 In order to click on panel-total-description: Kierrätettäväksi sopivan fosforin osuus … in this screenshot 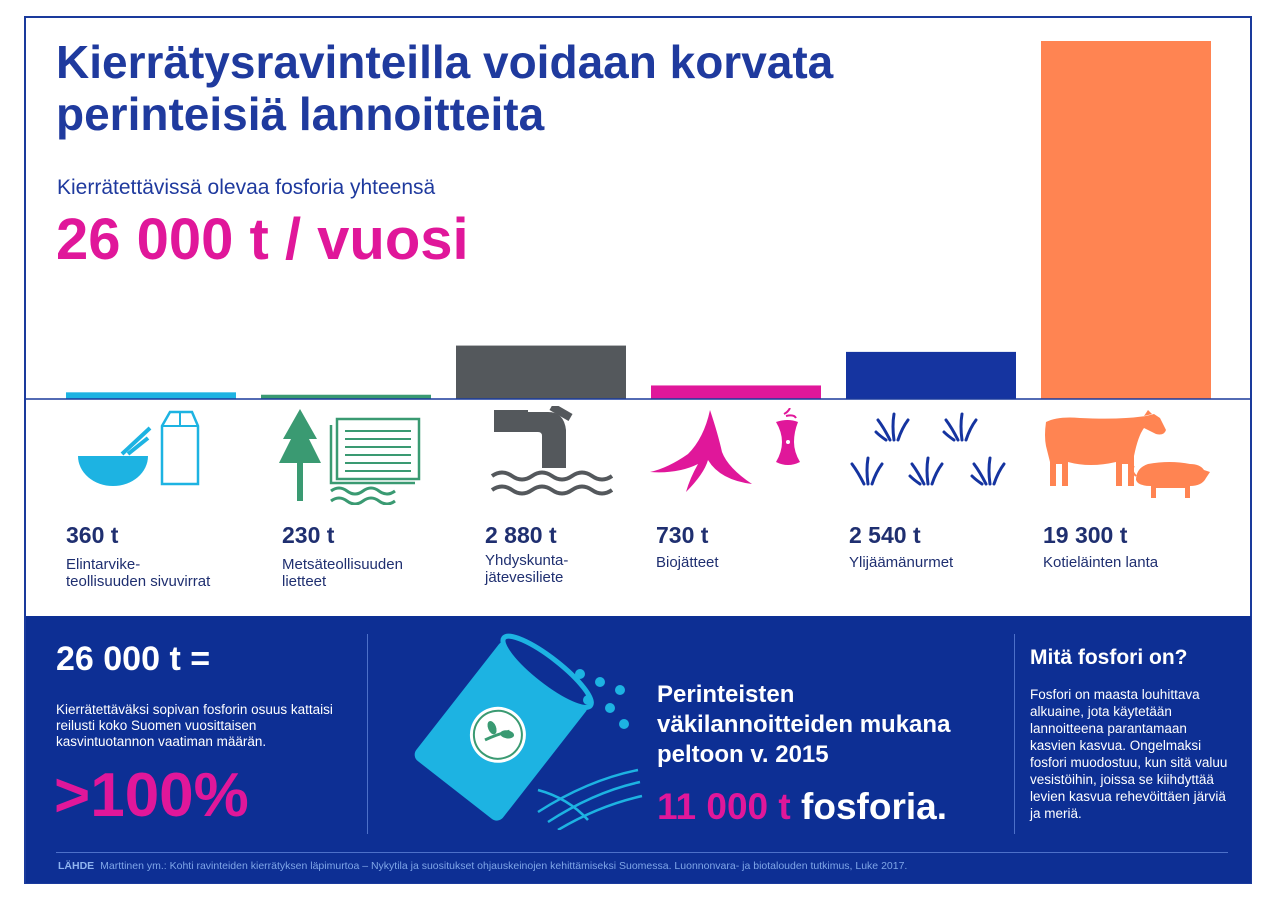, I will do `click(194, 725)`.